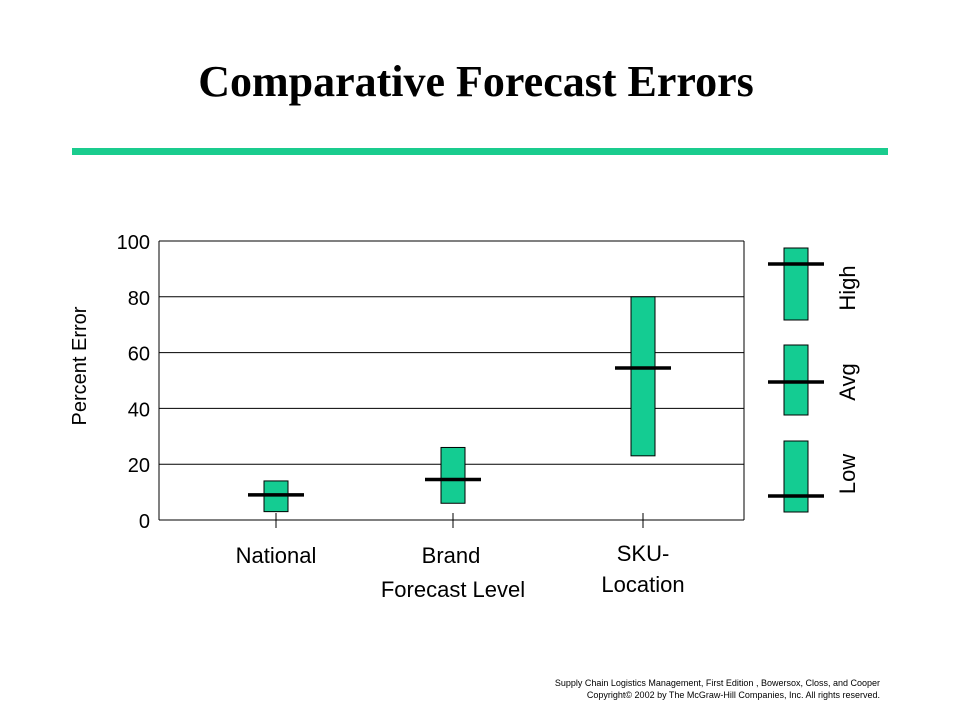 This screenshot has height=720, width=960. Describe the element at coordinates (643, 553) in the screenshot. I see `x-category-label-line: SKU-` at that location.